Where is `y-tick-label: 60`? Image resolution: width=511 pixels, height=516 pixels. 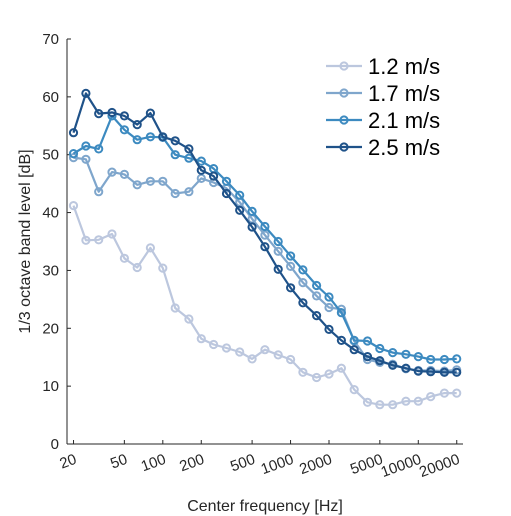
y-tick-label: 60 is located at coordinates (50, 97).